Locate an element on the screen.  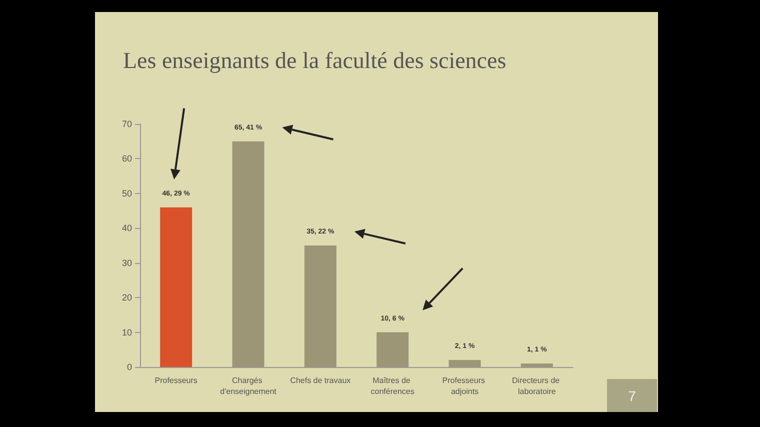
x-tick-label: Chargés d'enseignement is located at coordinates (249, 386).